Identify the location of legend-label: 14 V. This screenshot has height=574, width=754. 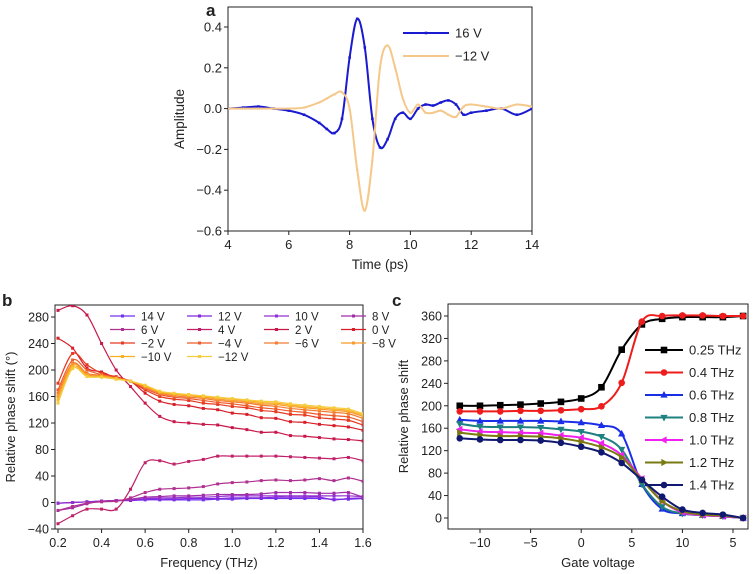
(153, 318).